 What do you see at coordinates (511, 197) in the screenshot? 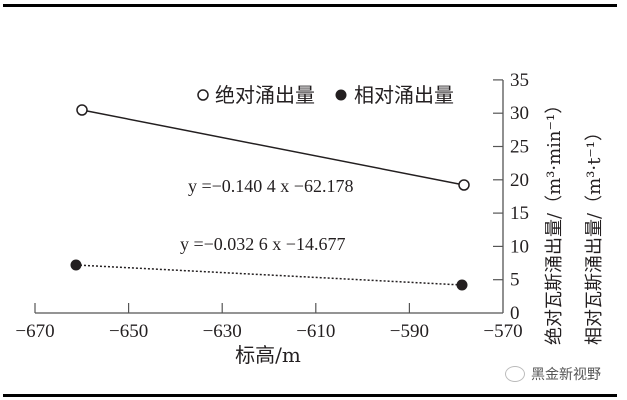
I see `y-ticks: 0 5 10 15 20 25 30 35` at bounding box center [511, 197].